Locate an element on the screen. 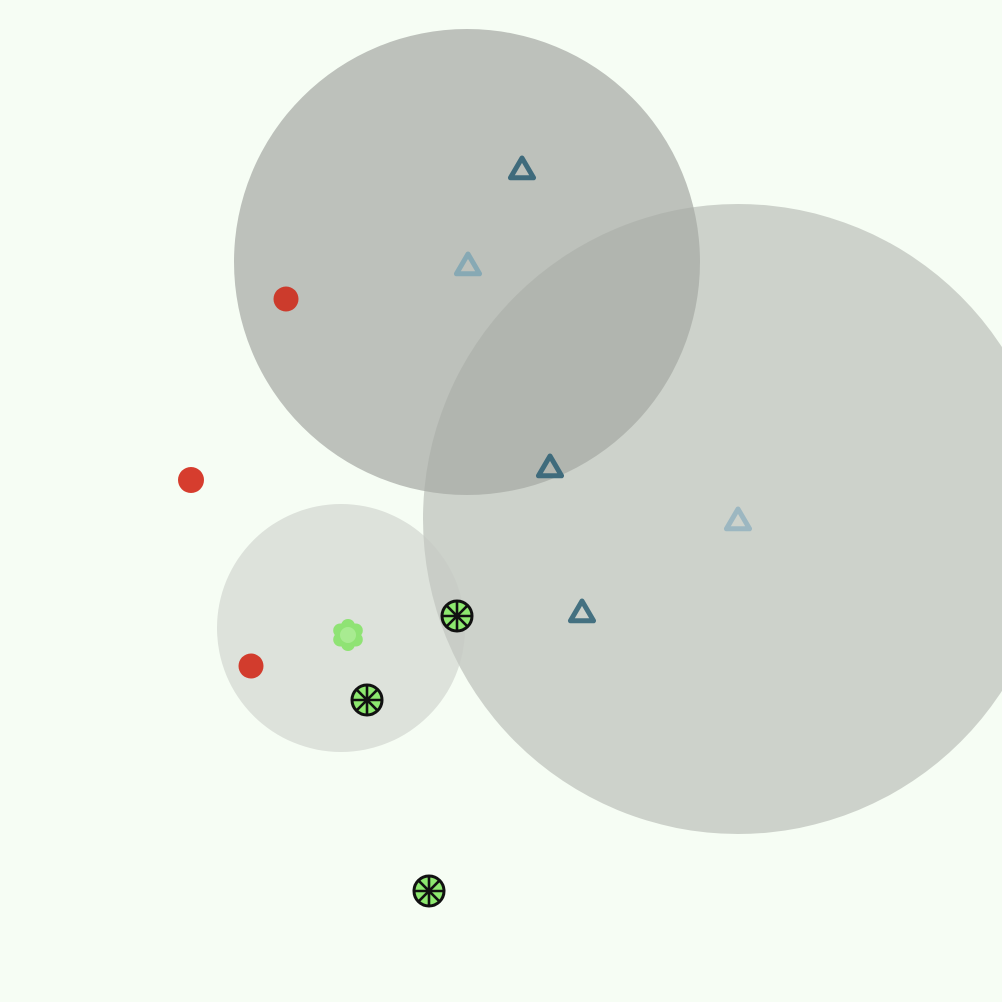  star-4-icon is located at coordinates (348, 635).